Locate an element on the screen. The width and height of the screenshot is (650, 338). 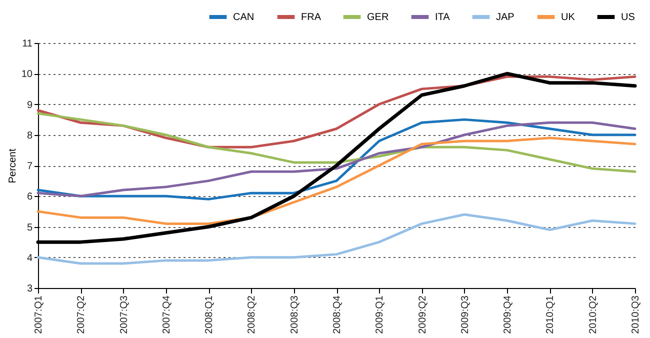
y-tick-label: 11 is located at coordinates (27, 44).